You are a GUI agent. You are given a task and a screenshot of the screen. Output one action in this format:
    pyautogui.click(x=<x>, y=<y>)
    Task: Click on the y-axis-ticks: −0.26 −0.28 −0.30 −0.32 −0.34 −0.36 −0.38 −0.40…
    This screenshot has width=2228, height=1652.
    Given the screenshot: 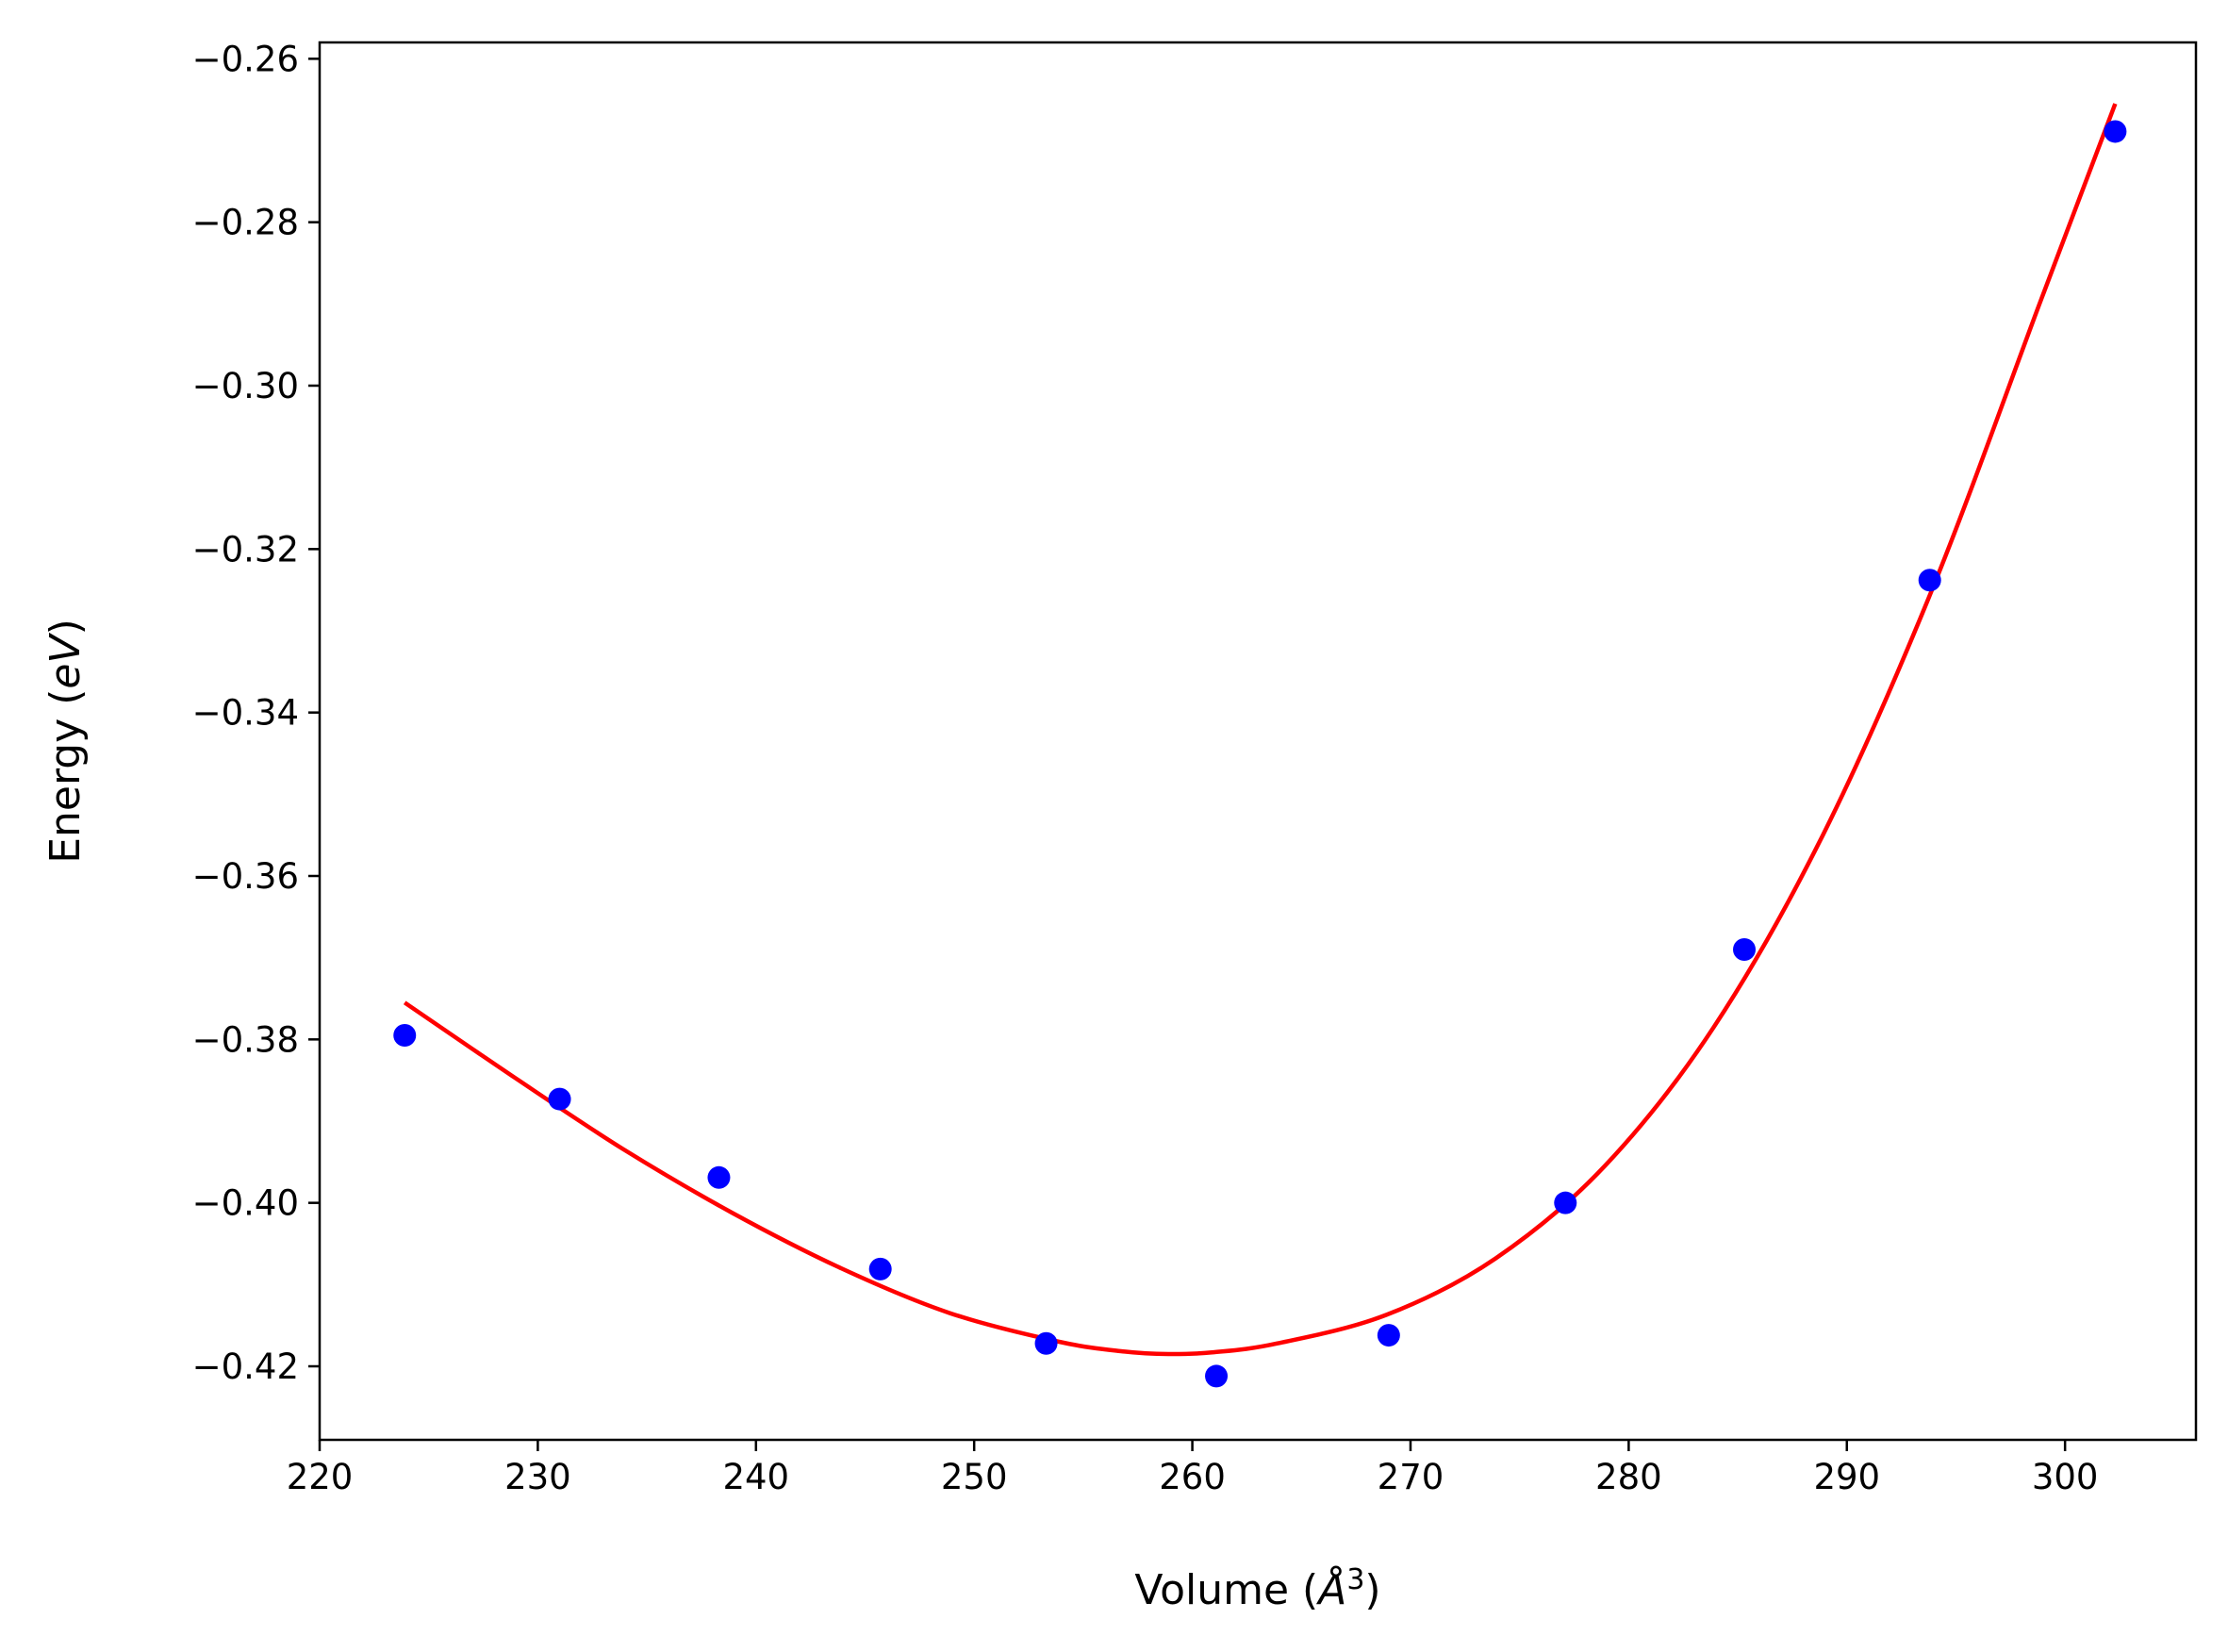 What is the action you would take?
    pyautogui.click(x=256, y=713)
    